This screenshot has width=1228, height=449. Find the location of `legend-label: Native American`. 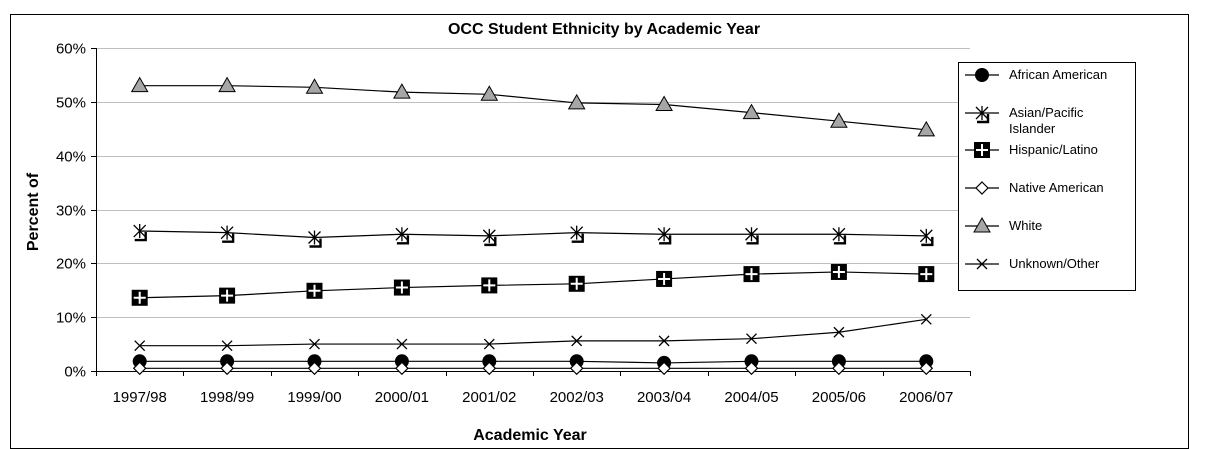

legend-label: Native American is located at coordinates (1056, 187).